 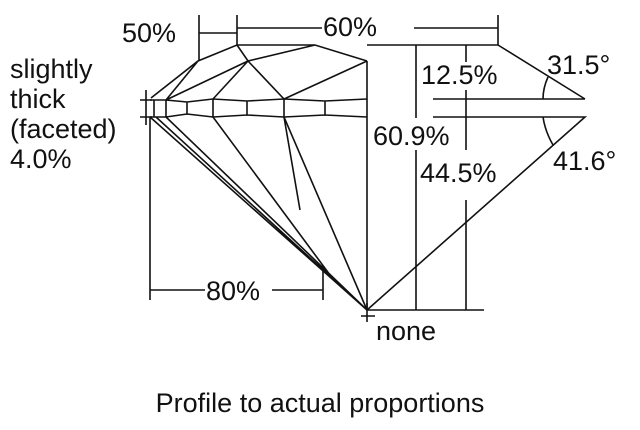 I want to click on crown-angle-arc, so click(x=545, y=88).